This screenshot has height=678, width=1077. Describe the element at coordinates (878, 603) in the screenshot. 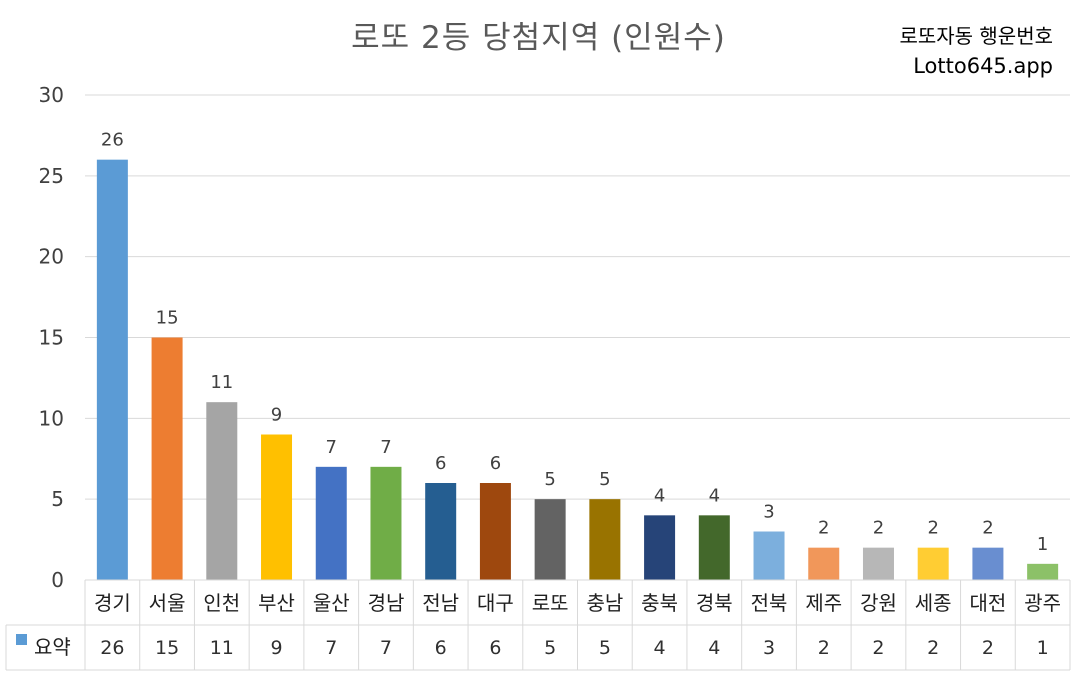

I see `category-label: 강원` at that location.